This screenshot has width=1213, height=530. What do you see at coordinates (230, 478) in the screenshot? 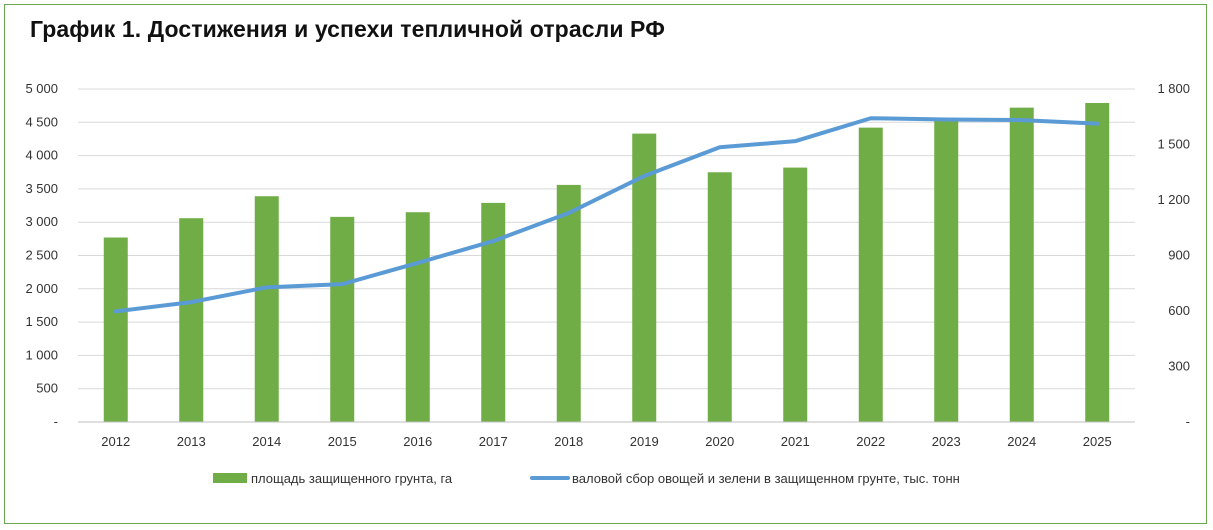
I see `legend-bar-swatch` at bounding box center [230, 478].